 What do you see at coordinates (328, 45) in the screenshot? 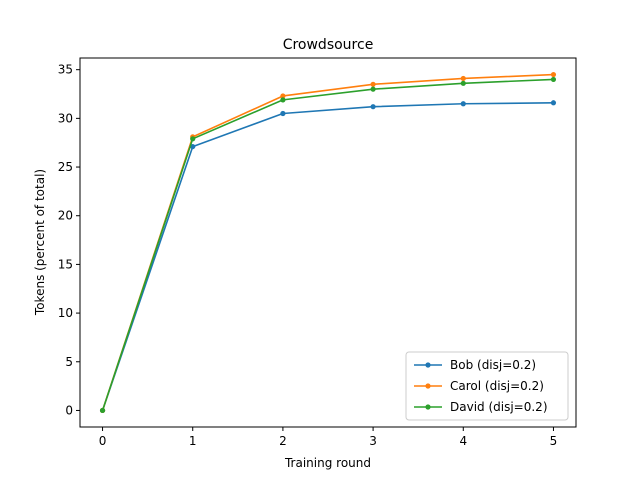
I see `chart-title: Crowdsource` at bounding box center [328, 45].